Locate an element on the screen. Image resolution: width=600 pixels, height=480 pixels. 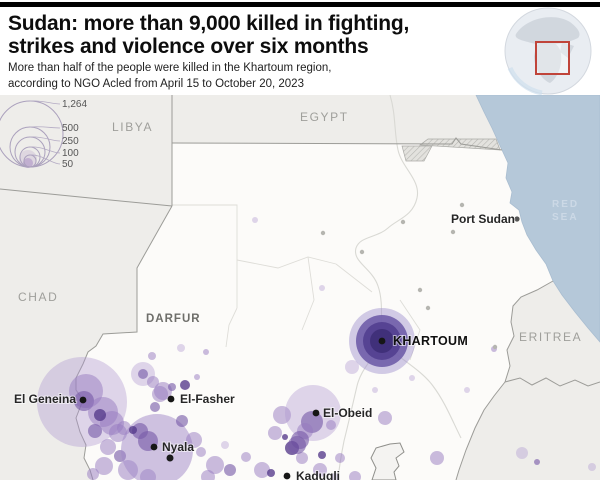
top-rule is located at coordinates (300, 4).